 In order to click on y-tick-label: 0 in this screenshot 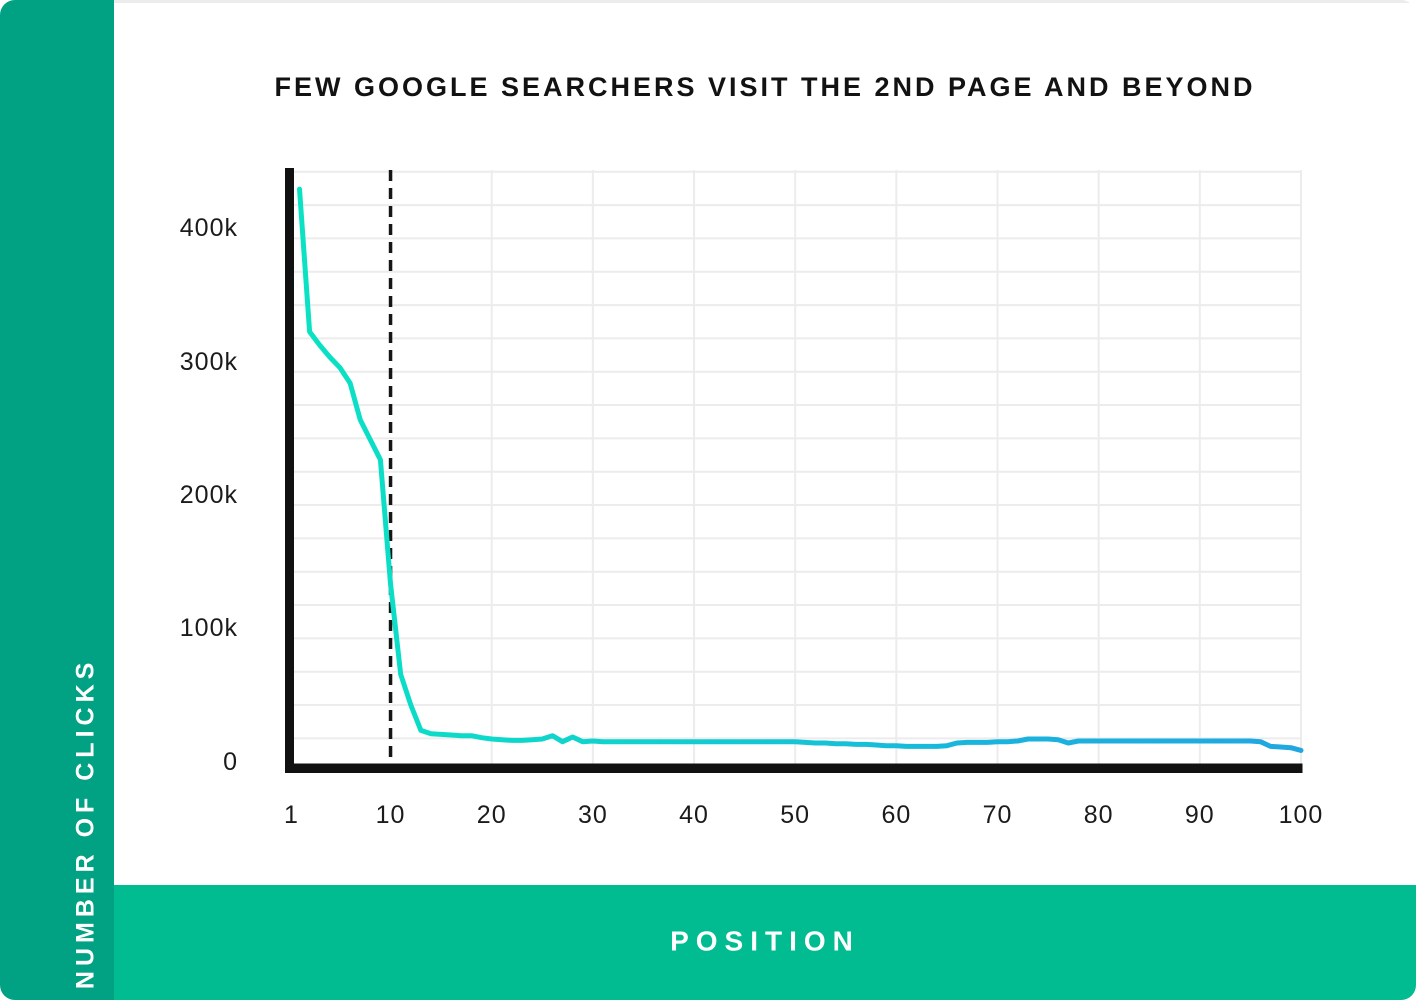, I will do `click(230, 761)`.